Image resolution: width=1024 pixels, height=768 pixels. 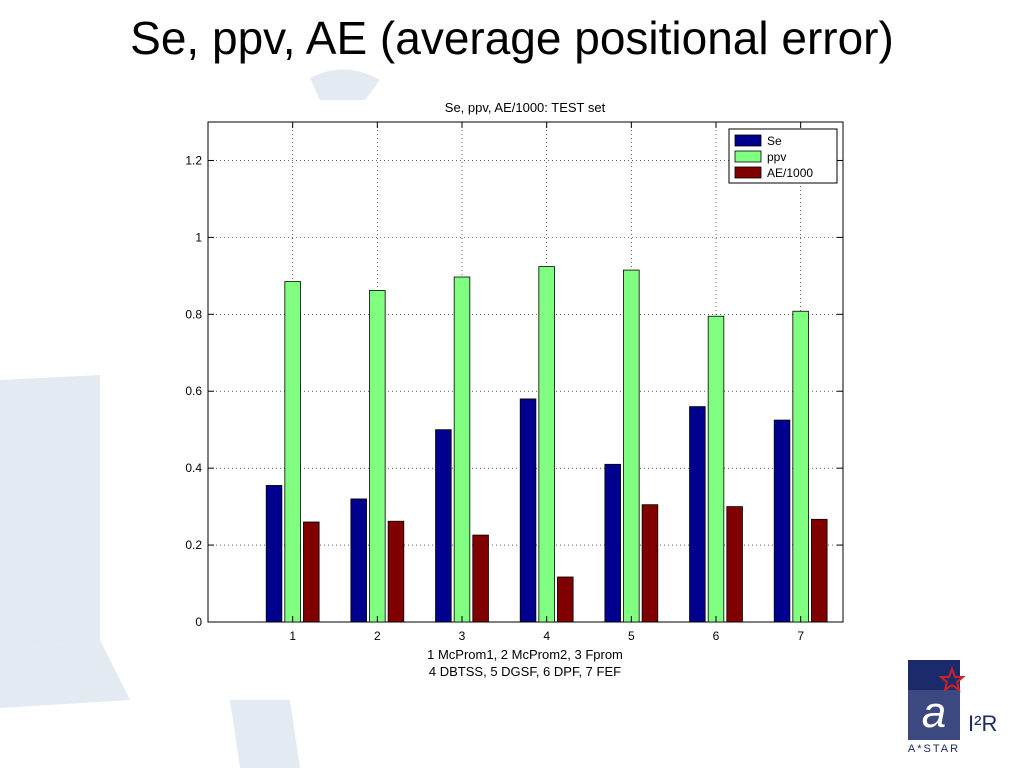 I want to click on x-tick-label: 4, so click(x=546, y=636).